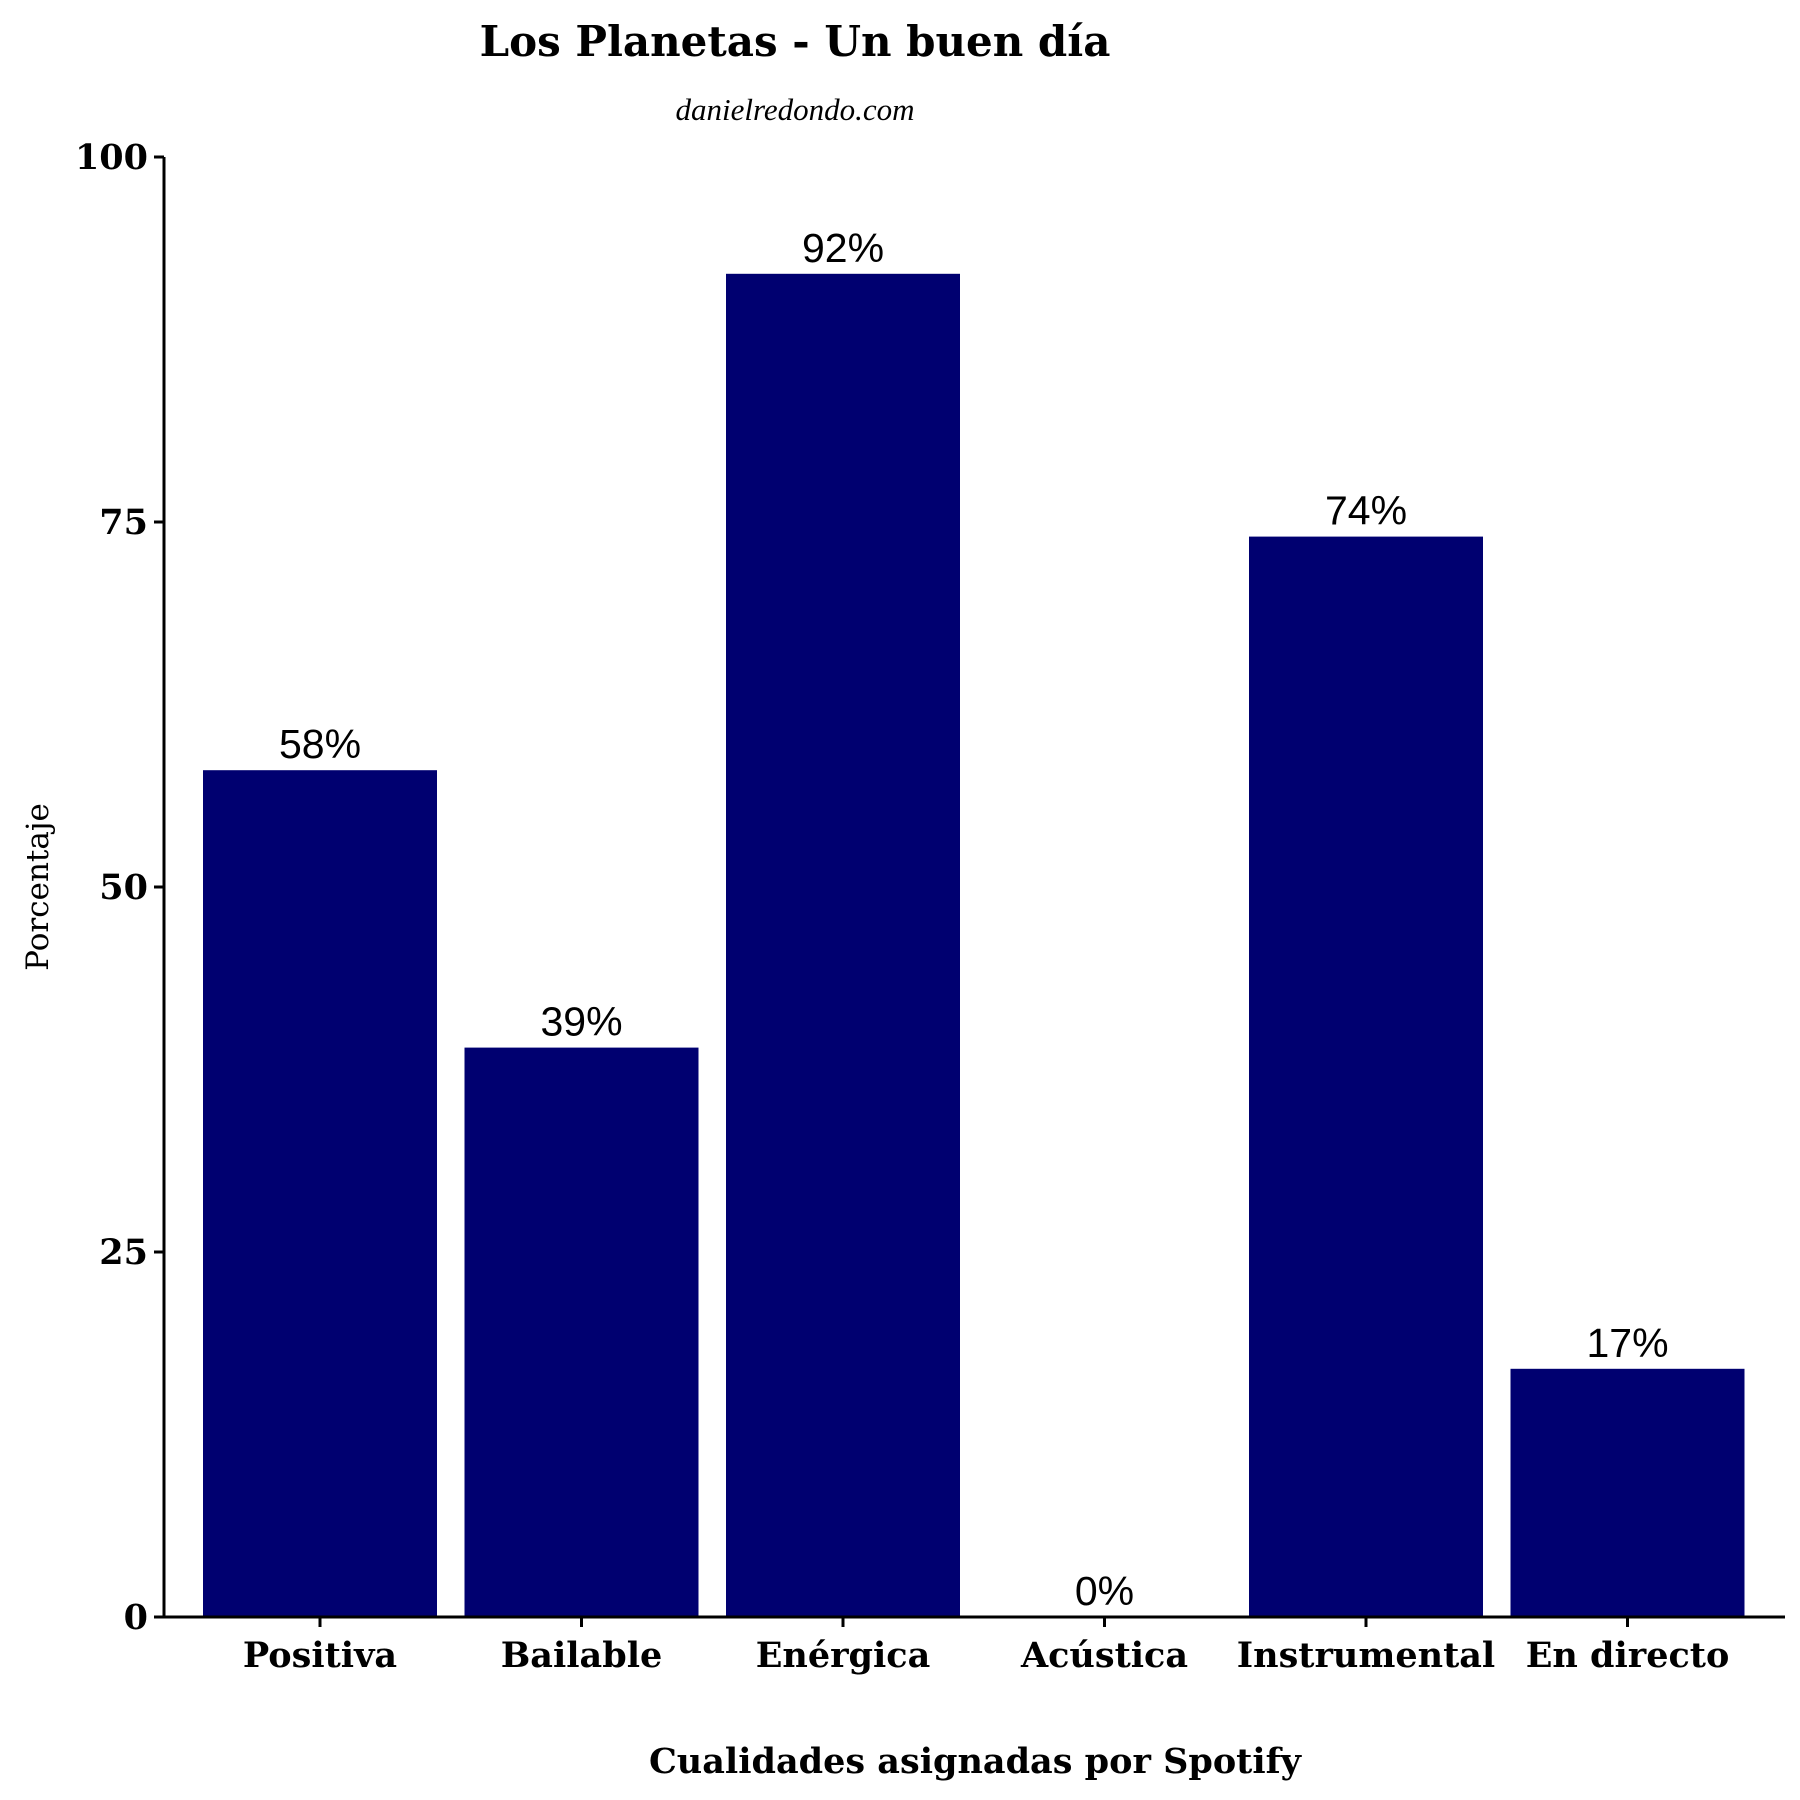 The height and width of the screenshot is (1800, 1800). Describe the element at coordinates (843, 945) in the screenshot. I see `bar-energica` at that location.